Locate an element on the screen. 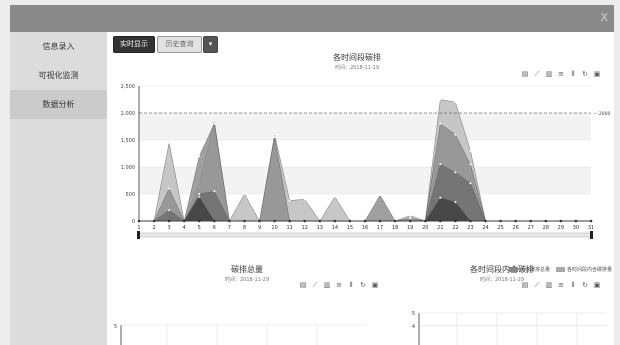  close-icon: X is located at coordinates (604, 17).